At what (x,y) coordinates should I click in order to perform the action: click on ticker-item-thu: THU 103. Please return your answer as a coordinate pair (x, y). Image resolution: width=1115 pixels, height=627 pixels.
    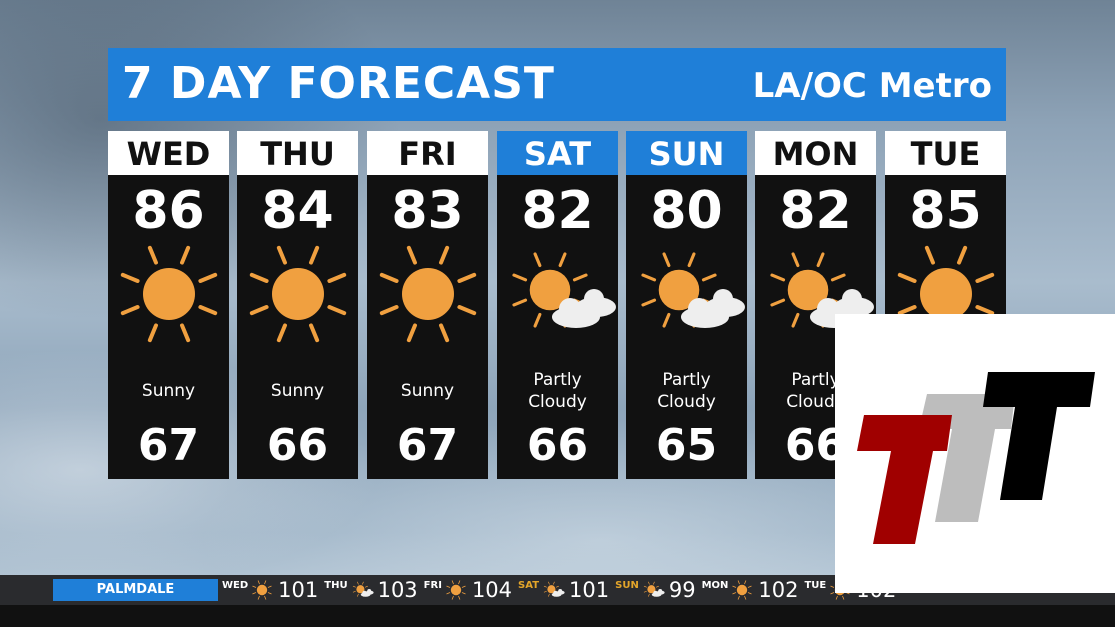
    Looking at the image, I should click on (370, 590).